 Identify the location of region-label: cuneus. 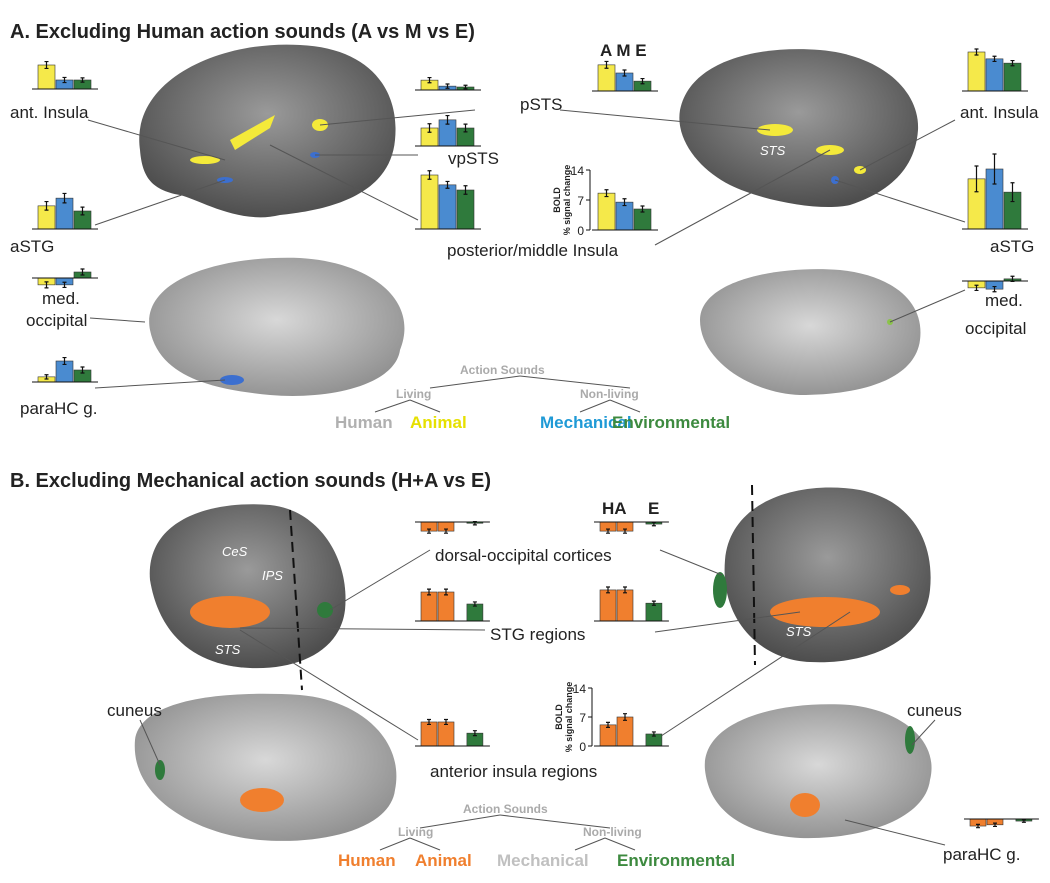
(934, 710).